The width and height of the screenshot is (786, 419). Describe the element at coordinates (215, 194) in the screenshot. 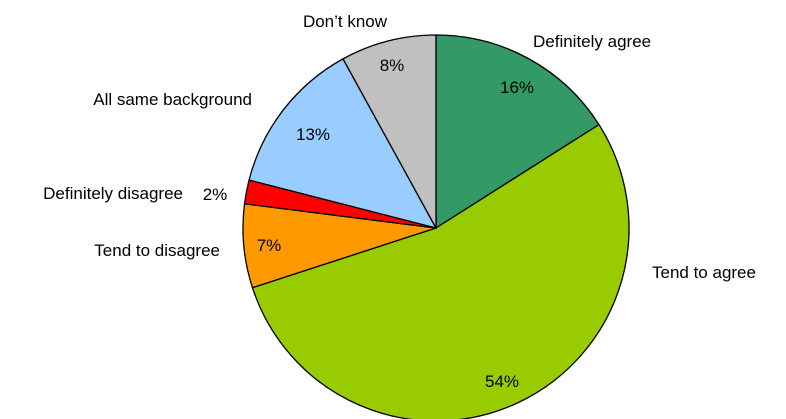

I see `pct-label-definitely-disagree: 2%` at that location.